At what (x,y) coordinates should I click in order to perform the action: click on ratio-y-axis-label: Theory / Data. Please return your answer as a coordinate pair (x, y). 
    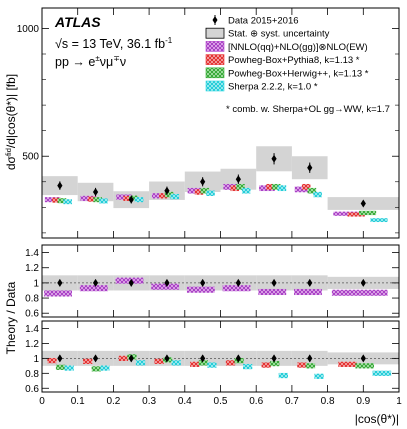
    Looking at the image, I should click on (11, 317).